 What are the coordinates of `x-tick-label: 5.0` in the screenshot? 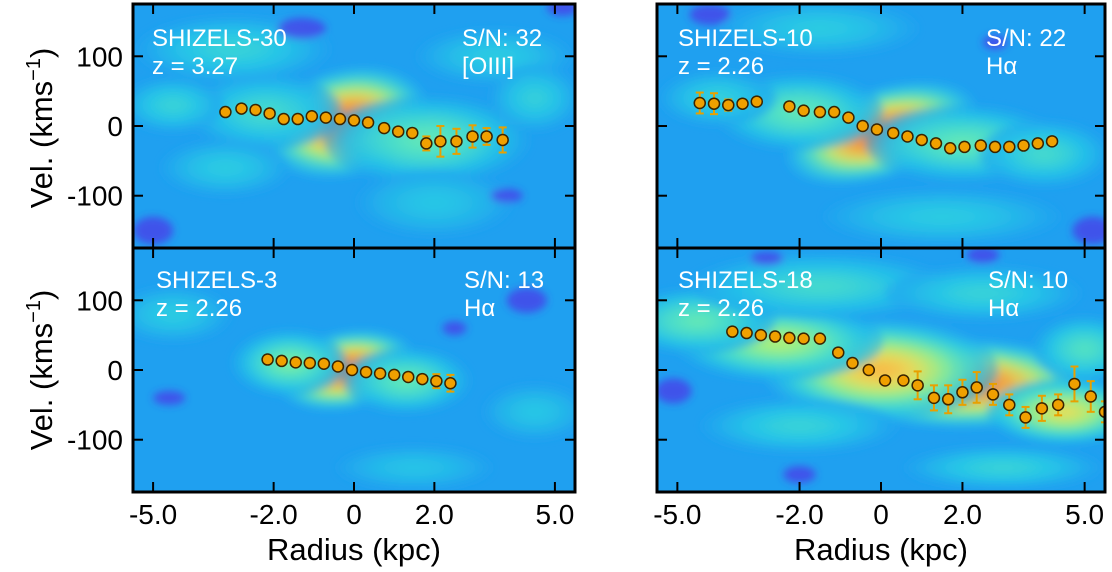 It's located at (1084, 514).